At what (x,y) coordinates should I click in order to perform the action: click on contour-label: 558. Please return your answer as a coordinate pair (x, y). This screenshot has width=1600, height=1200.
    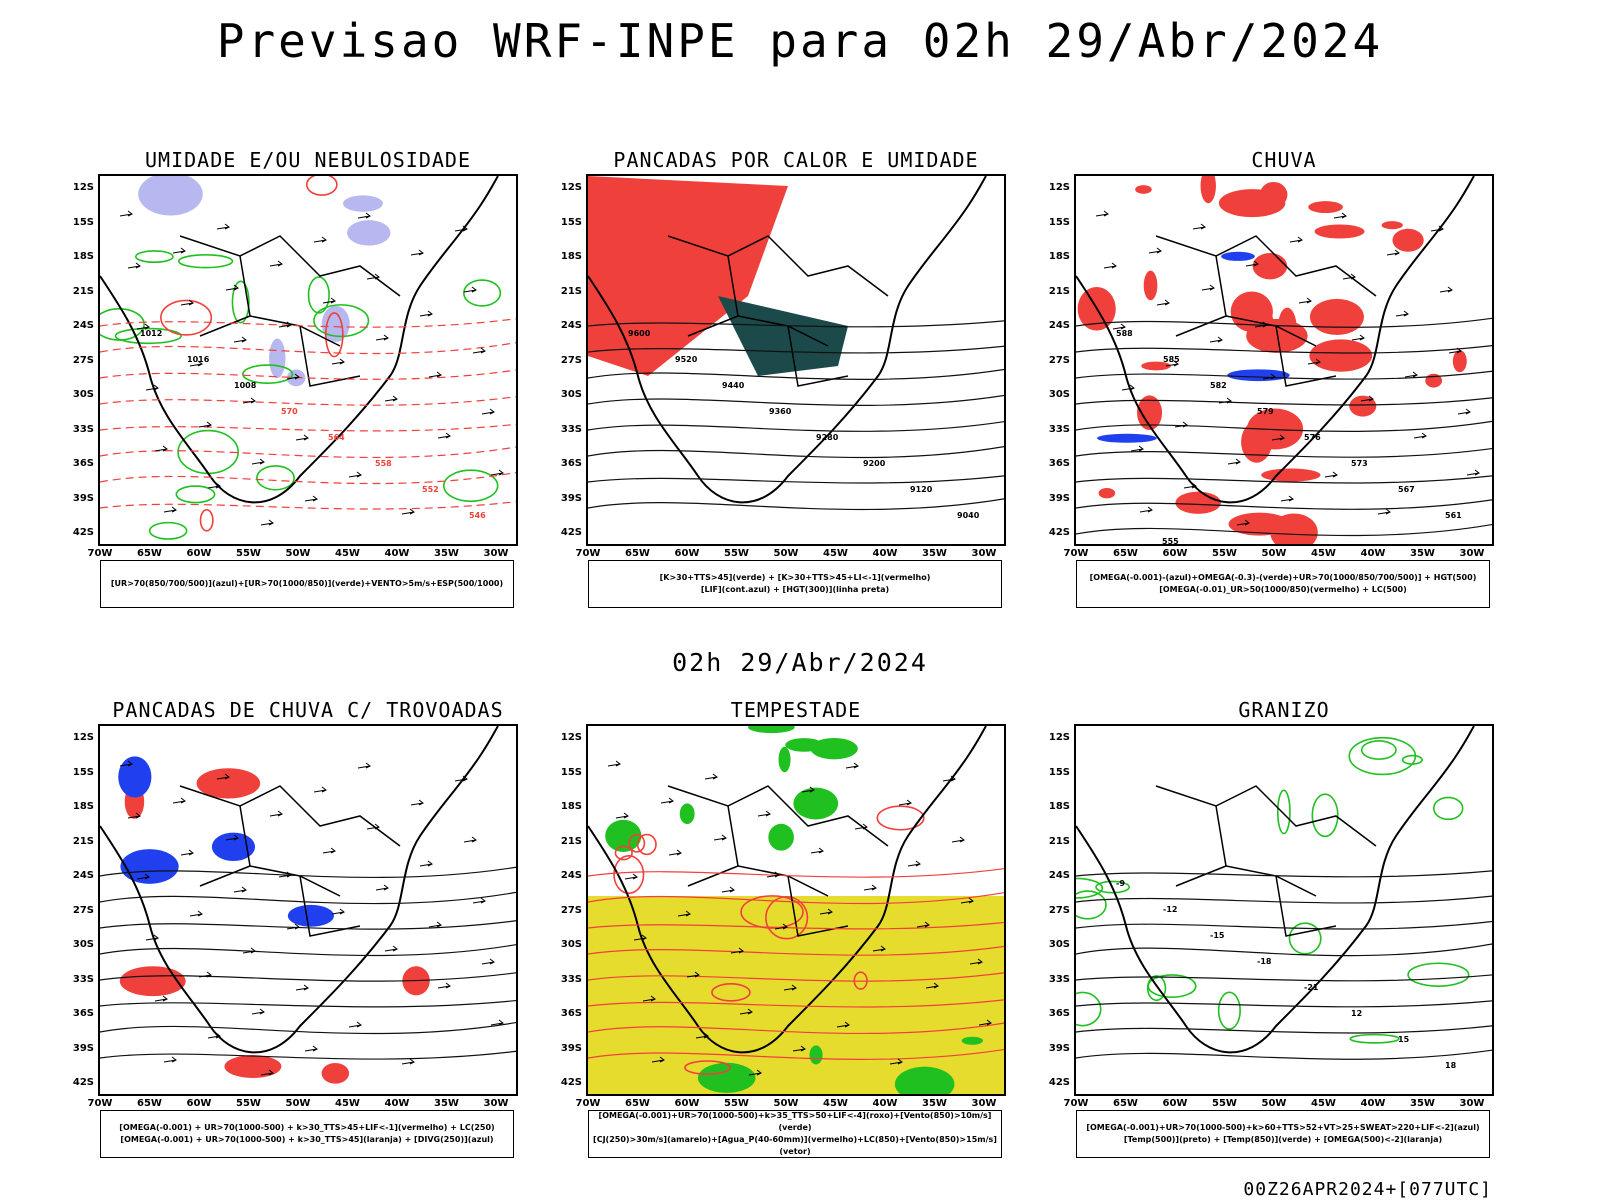
    Looking at the image, I should click on (383, 463).